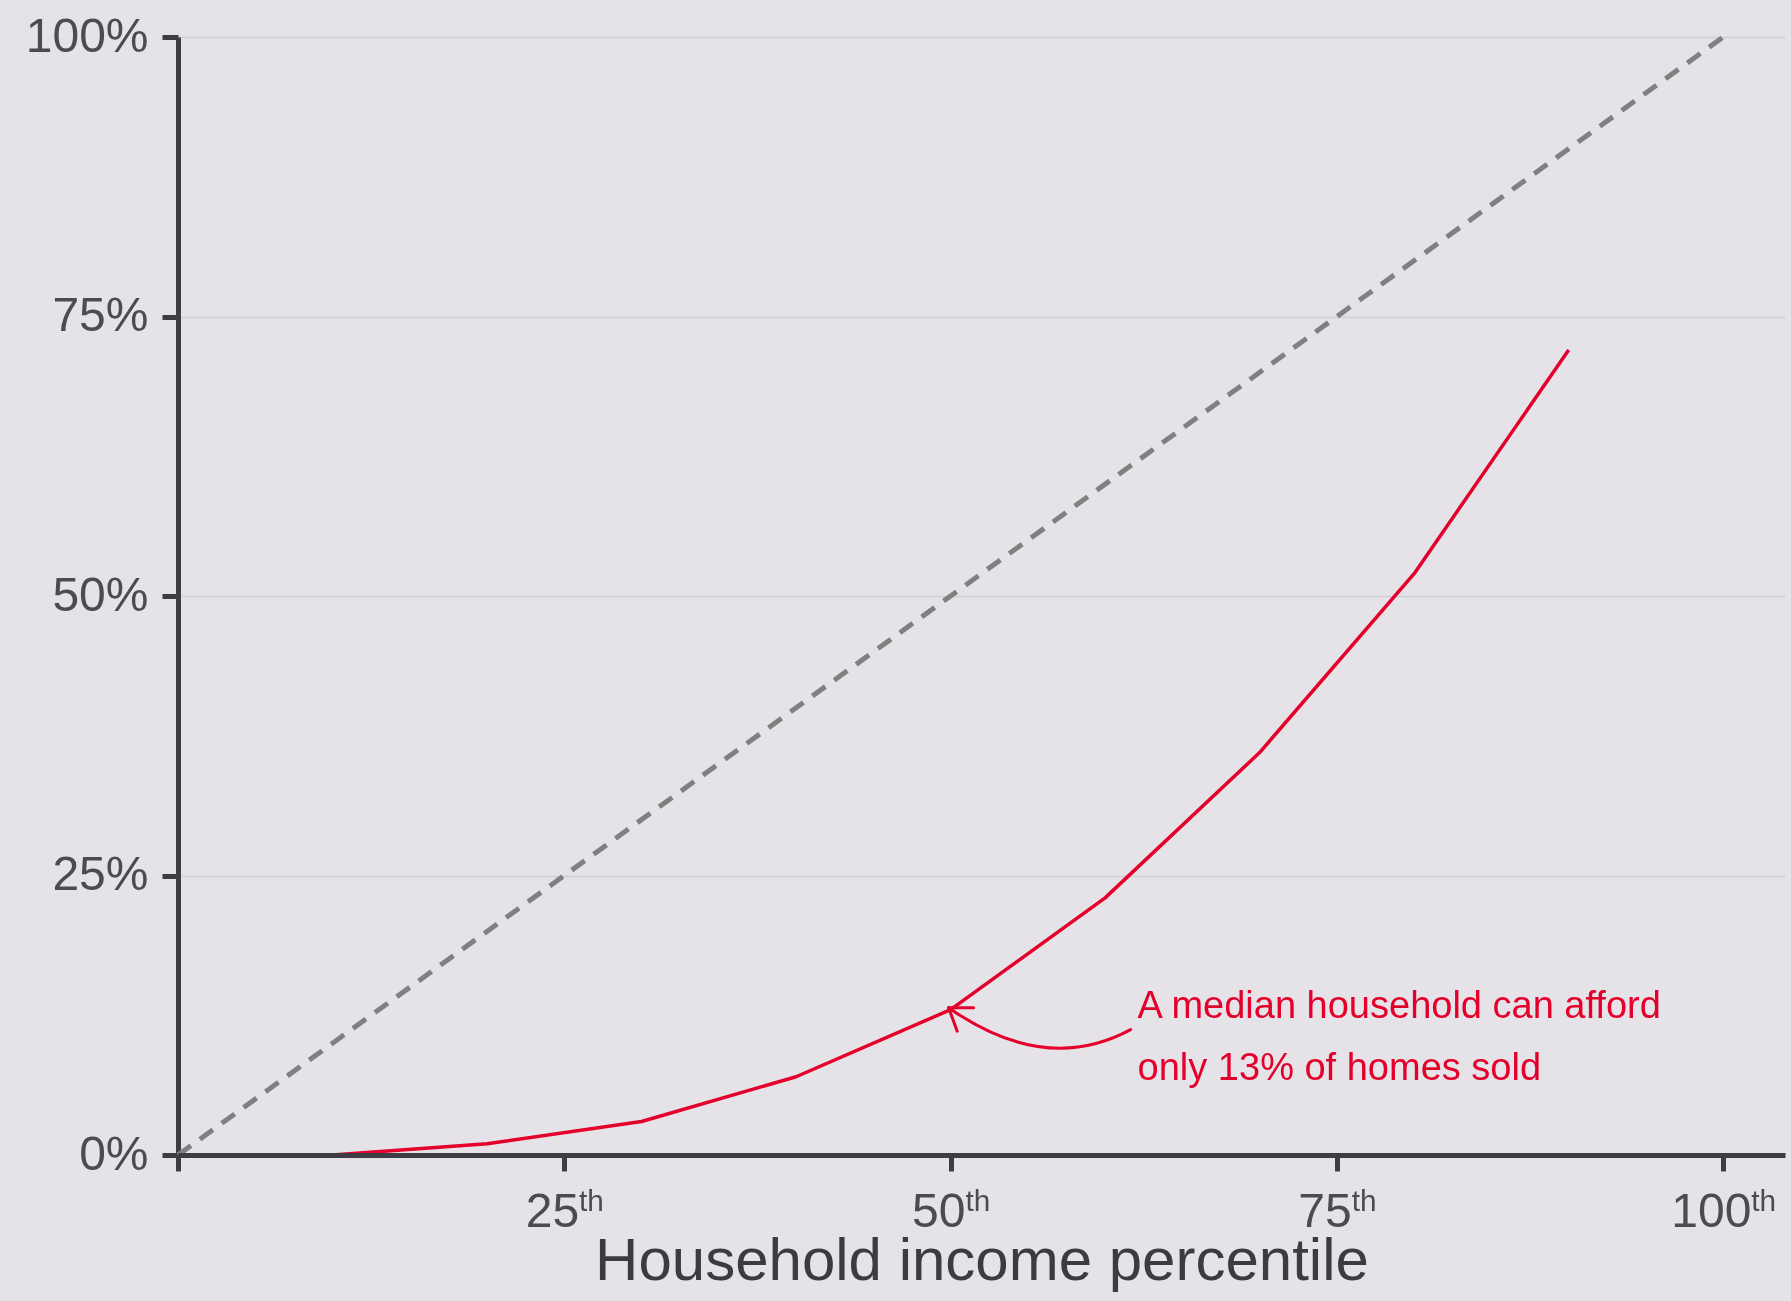 This screenshot has height=1301, width=1791. Describe the element at coordinates (1337, 1210) in the screenshot. I see `x-tick-label: 75$^{th}$` at that location.